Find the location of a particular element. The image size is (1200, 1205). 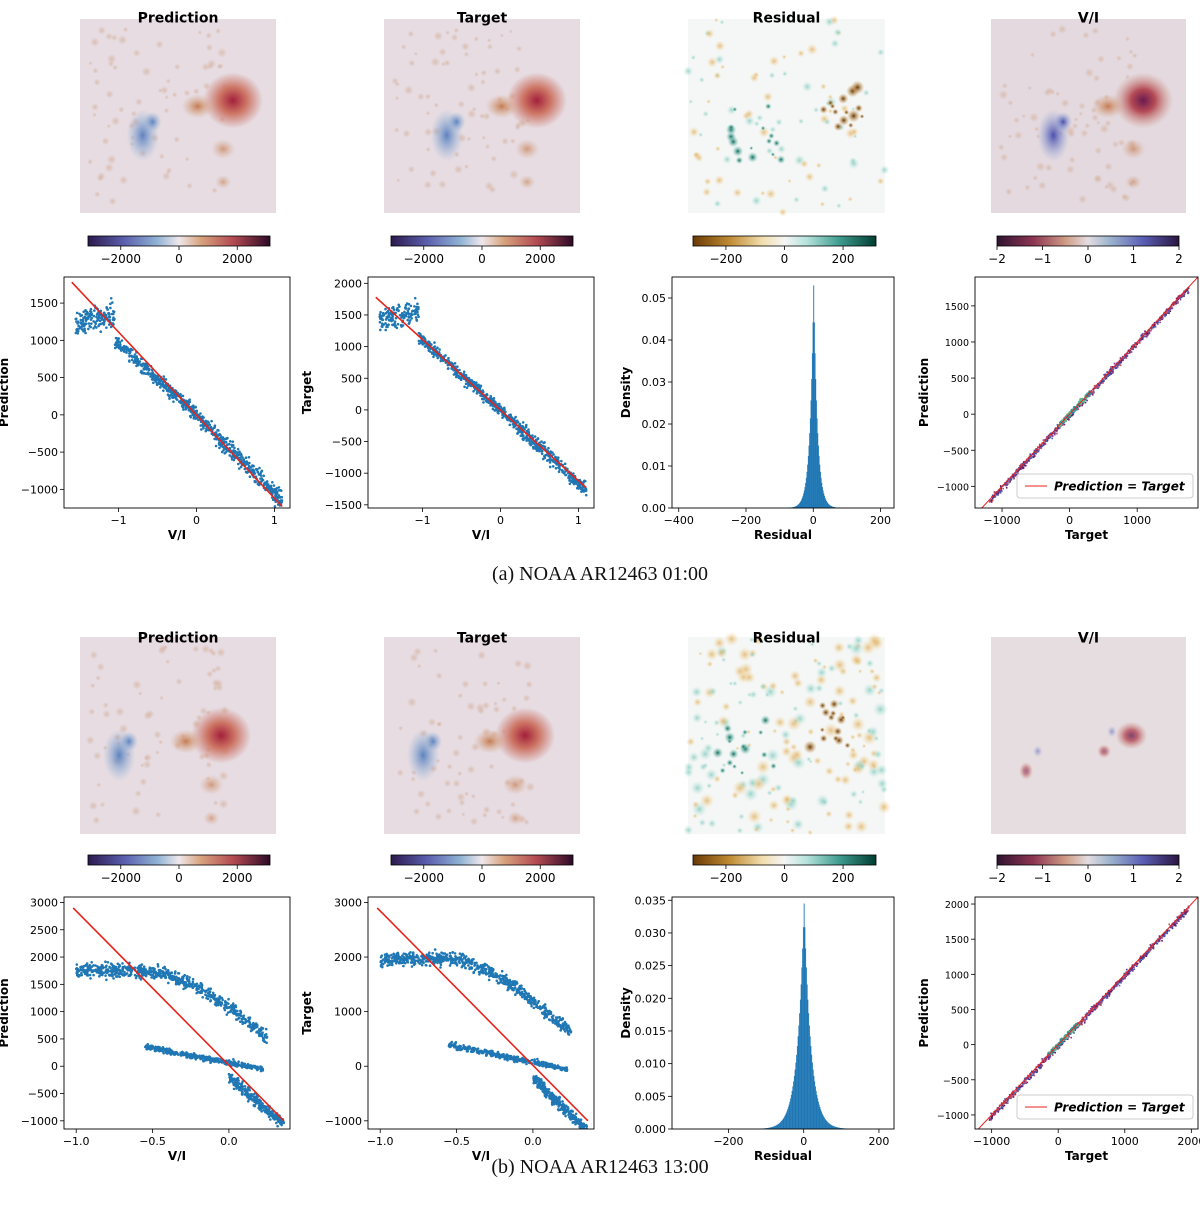

y-tick-label: 1500 is located at coordinates (957, 307).